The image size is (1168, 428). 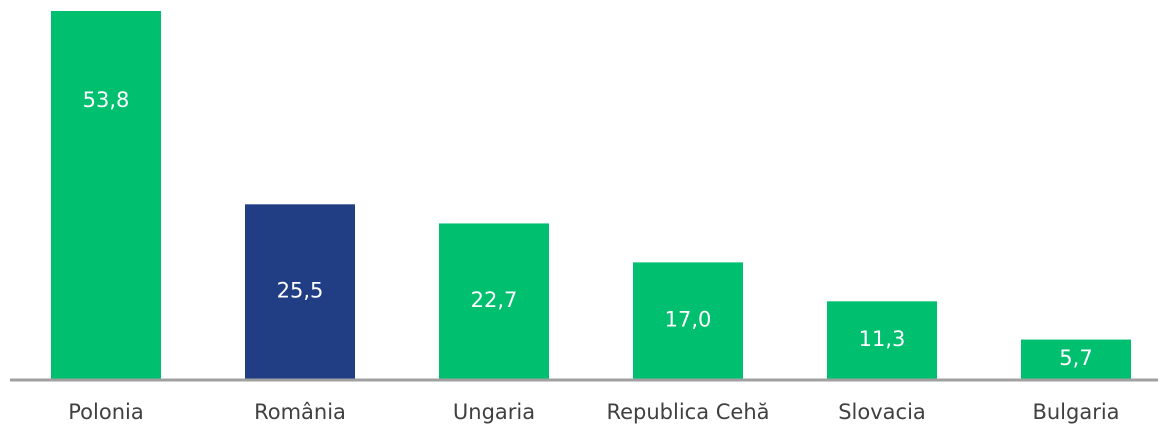 I want to click on x-tick-label: Ungaria, so click(x=494, y=412).